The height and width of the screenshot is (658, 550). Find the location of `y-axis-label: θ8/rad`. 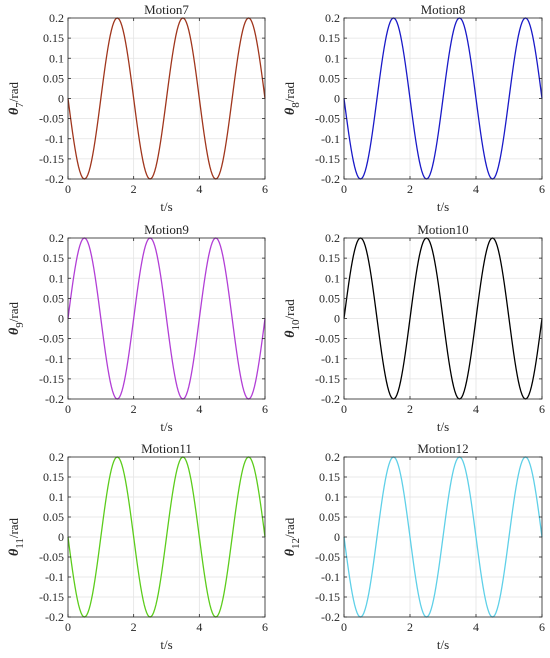

y-axis-label: θ8/rad is located at coordinates (292, 98).